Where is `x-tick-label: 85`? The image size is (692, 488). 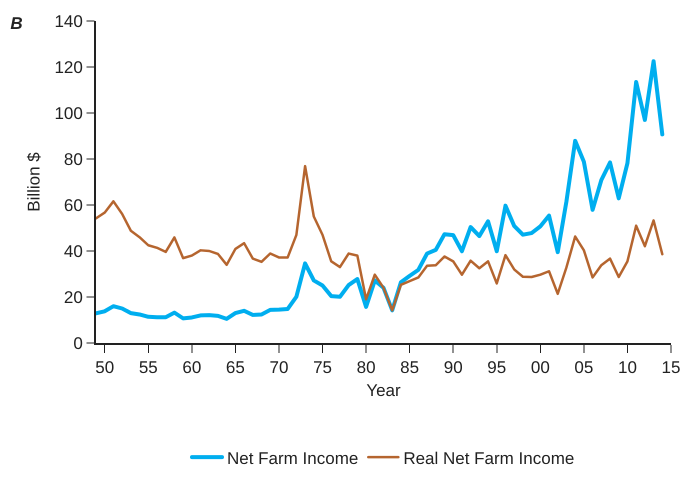
x-tick-label: 85 is located at coordinates (410, 368).